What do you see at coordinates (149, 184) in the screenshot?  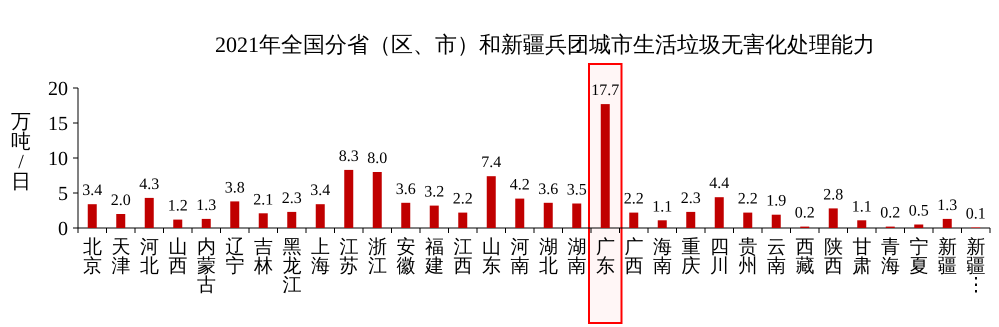 I see `data-label: 4.3` at bounding box center [149, 184].